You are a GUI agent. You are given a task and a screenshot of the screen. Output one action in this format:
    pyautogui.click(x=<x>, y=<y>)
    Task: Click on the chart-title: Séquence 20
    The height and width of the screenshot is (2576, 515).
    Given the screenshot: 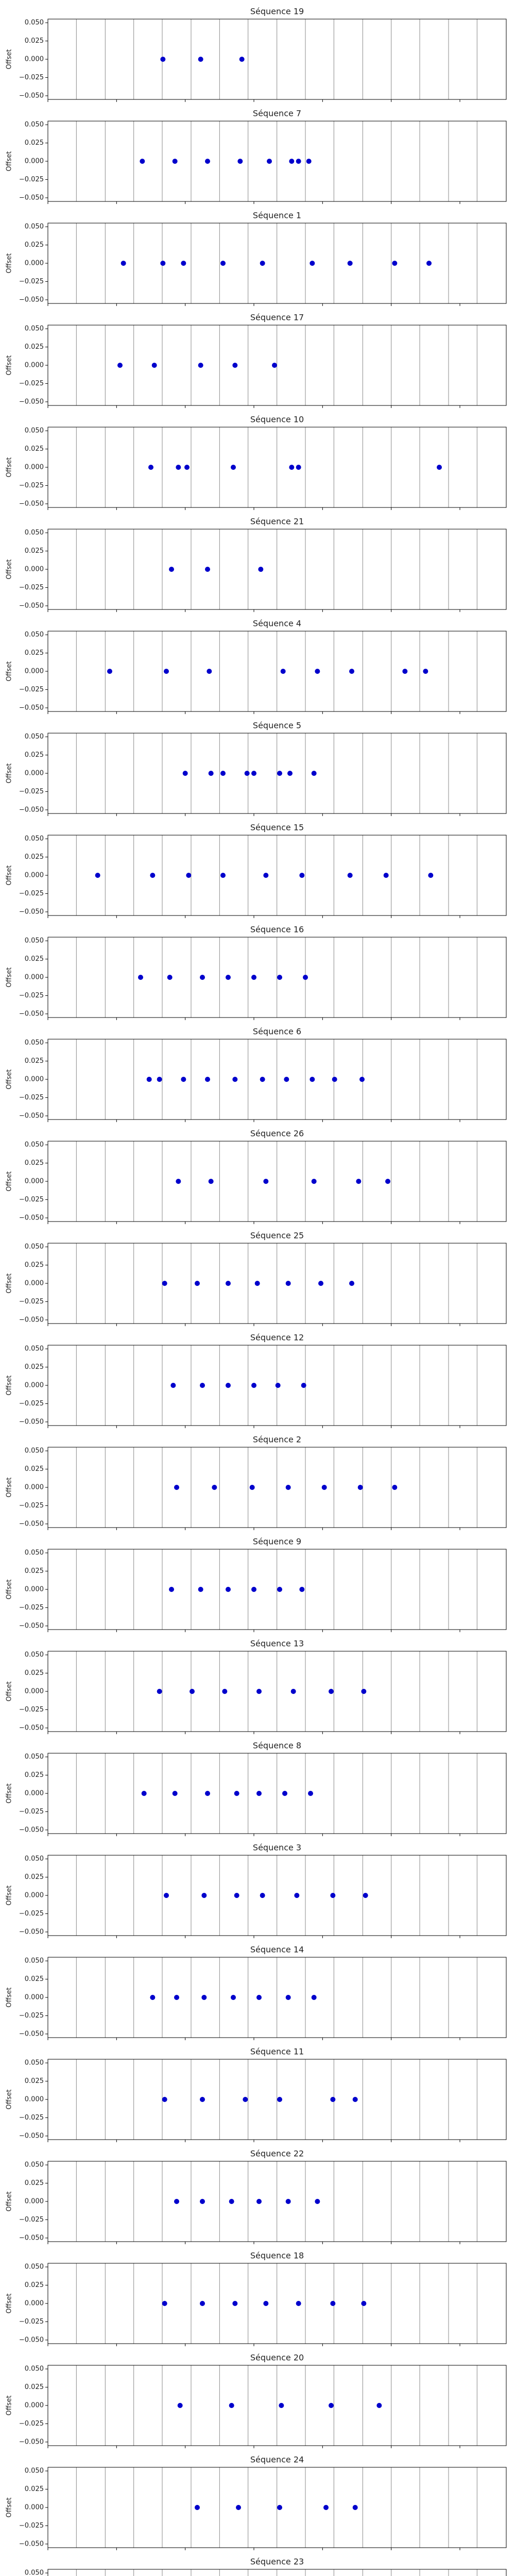 What is the action you would take?
    pyautogui.click(x=277, y=2358)
    